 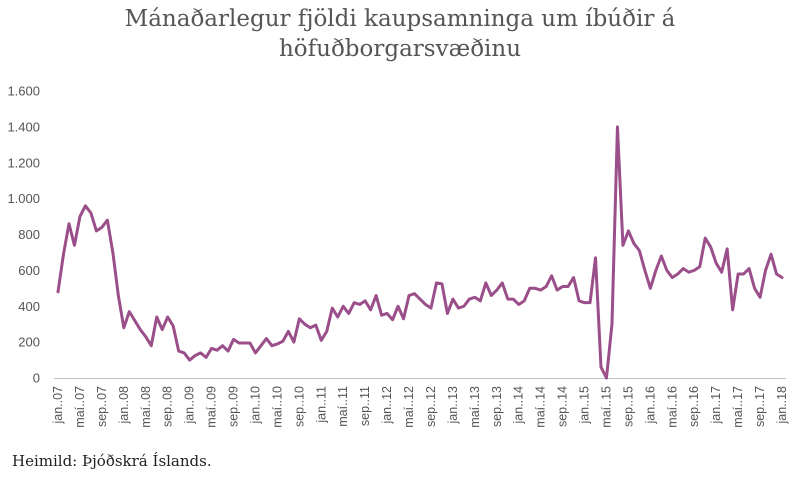 I want to click on x-tick-label: jan..12, so click(x=387, y=405).